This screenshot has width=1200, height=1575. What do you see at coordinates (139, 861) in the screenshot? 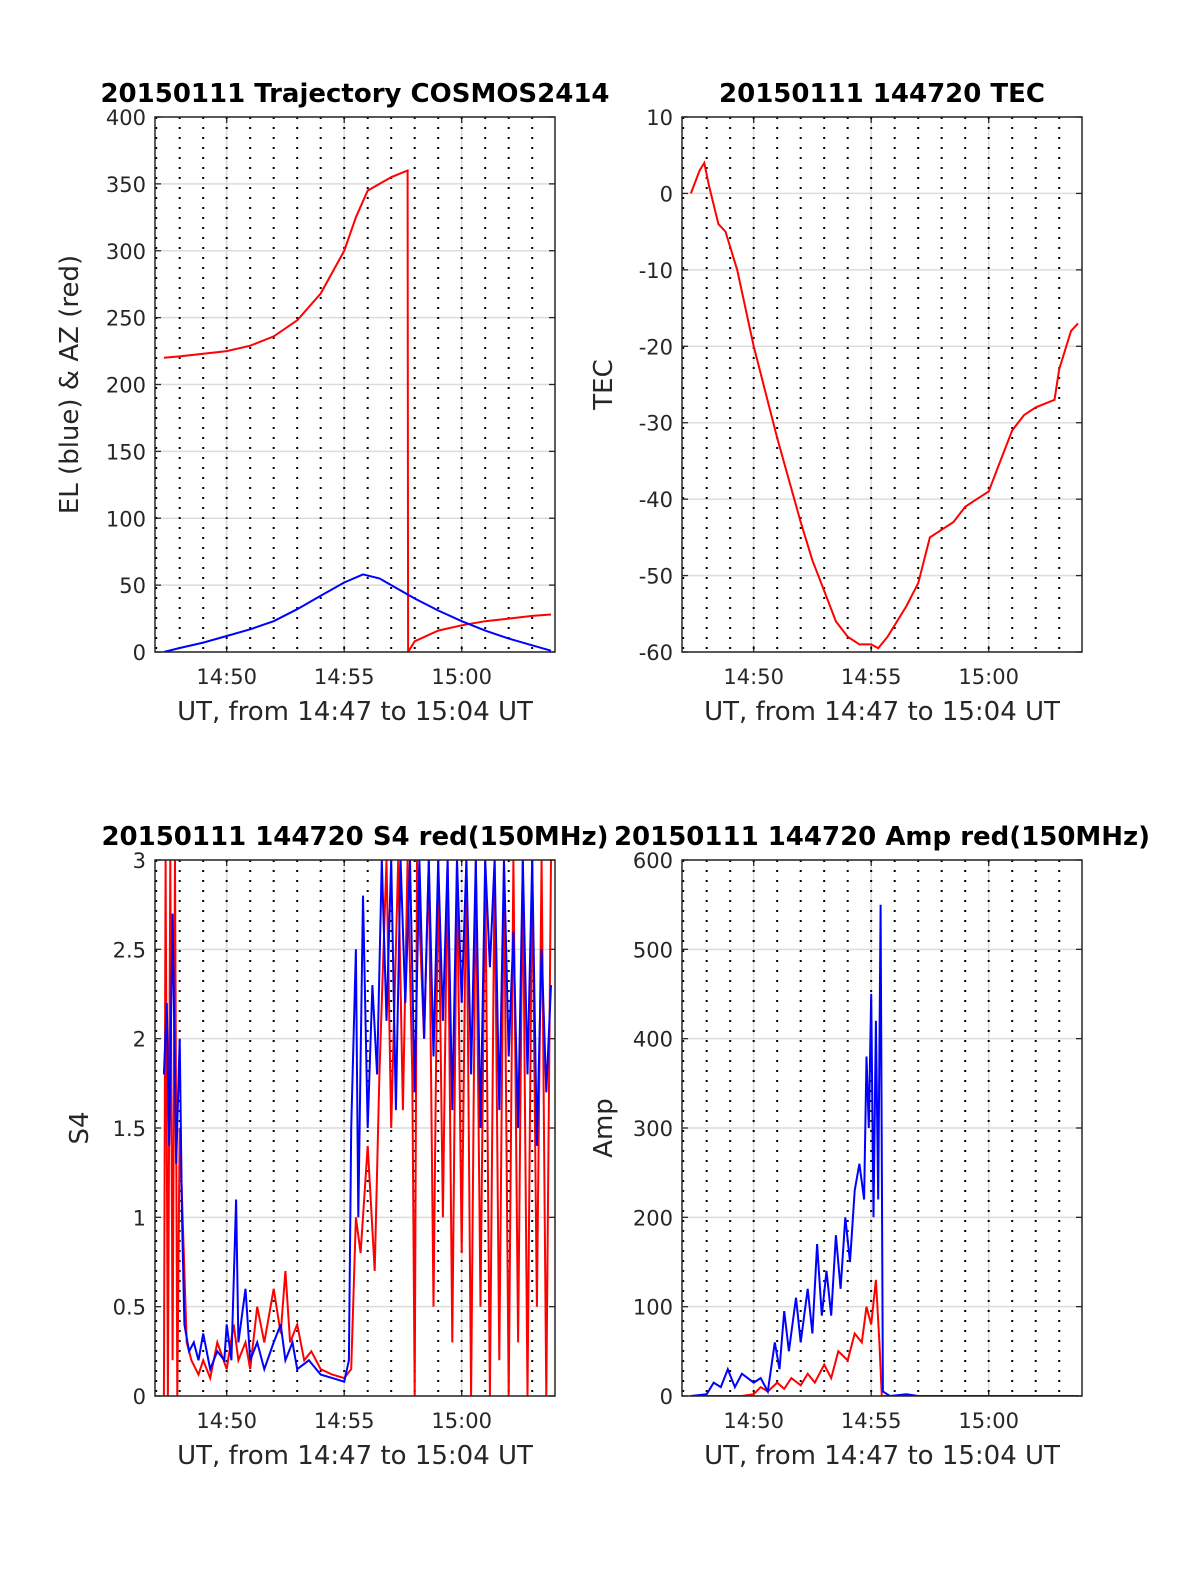
I see `y-tick-label: 3` at bounding box center [139, 861].